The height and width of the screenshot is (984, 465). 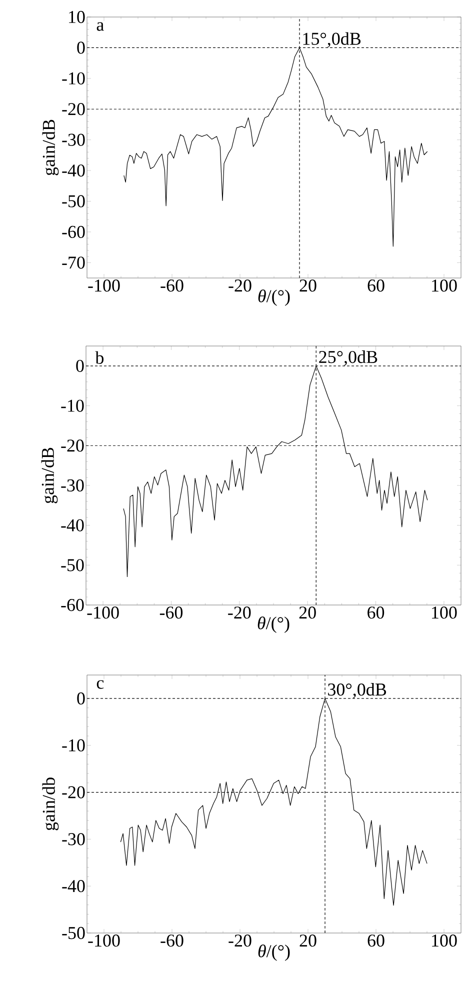 I want to click on y-tick-label: 10, so click(x=77, y=17).